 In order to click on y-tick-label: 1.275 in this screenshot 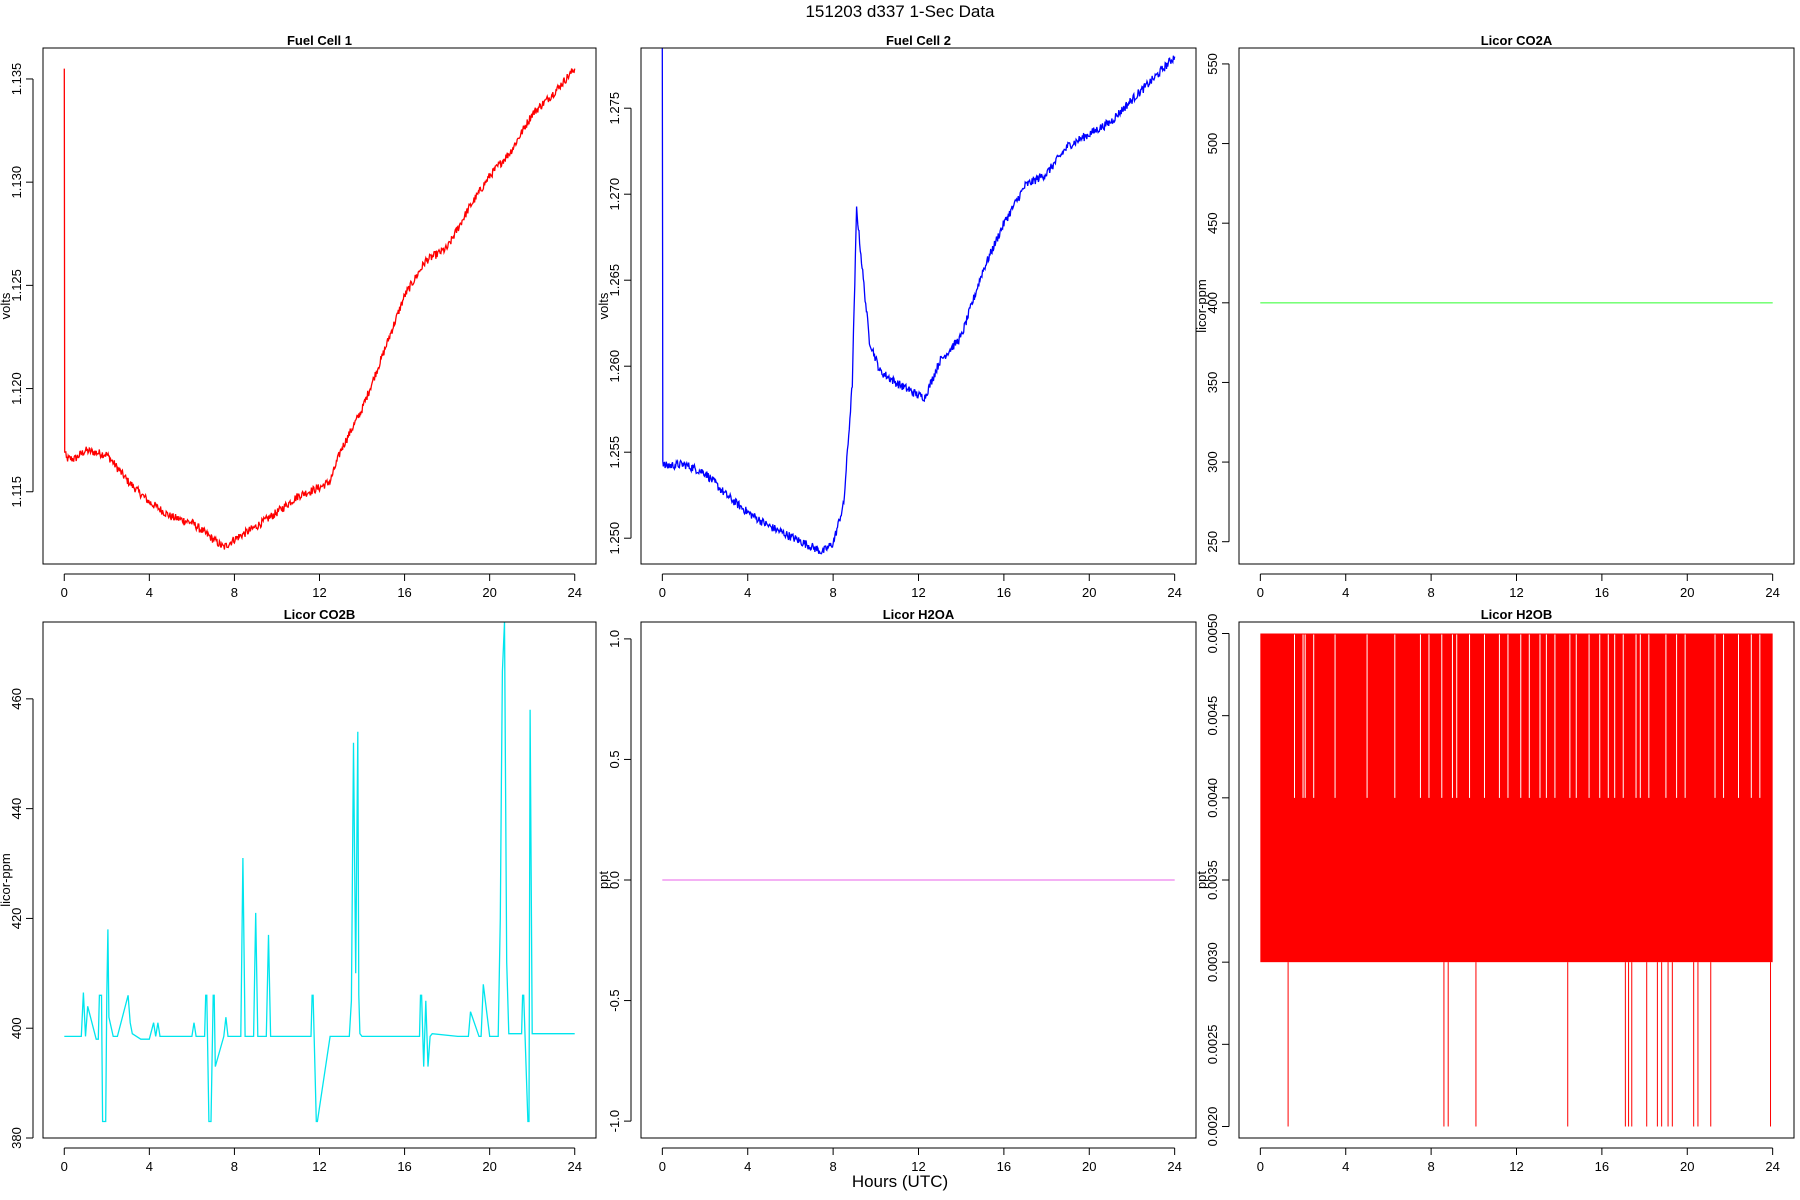, I will do `click(614, 108)`.